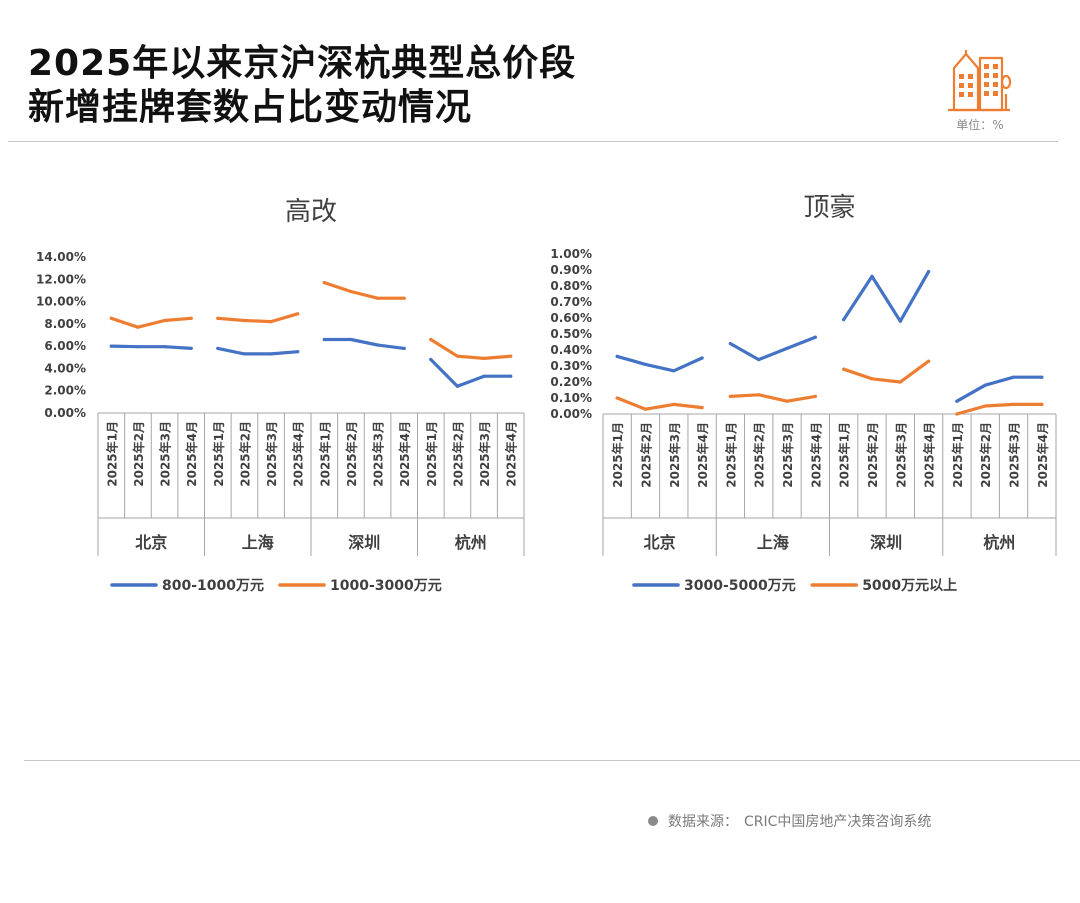 This screenshot has height=903, width=1080. I want to click on legend-label-1: 800-1000万元, so click(213, 586).